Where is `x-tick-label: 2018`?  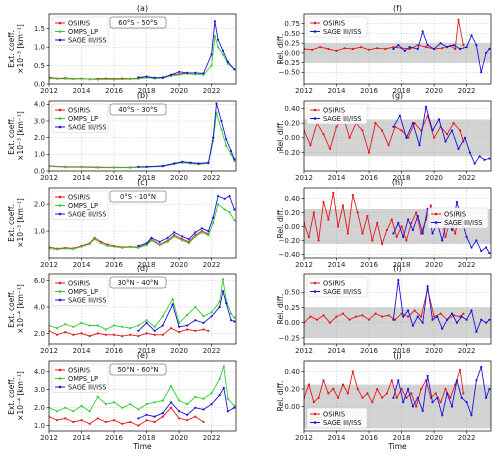
x-tick-label: 2018 is located at coordinates (402, 265).